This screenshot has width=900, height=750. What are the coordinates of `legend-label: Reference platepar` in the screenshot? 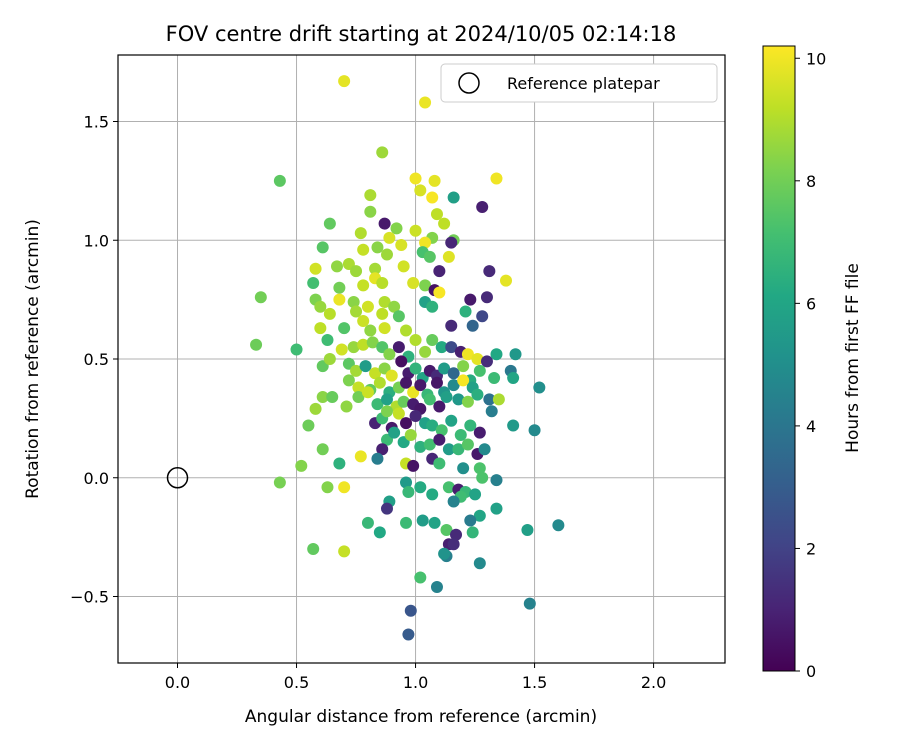 It's located at (583, 83).